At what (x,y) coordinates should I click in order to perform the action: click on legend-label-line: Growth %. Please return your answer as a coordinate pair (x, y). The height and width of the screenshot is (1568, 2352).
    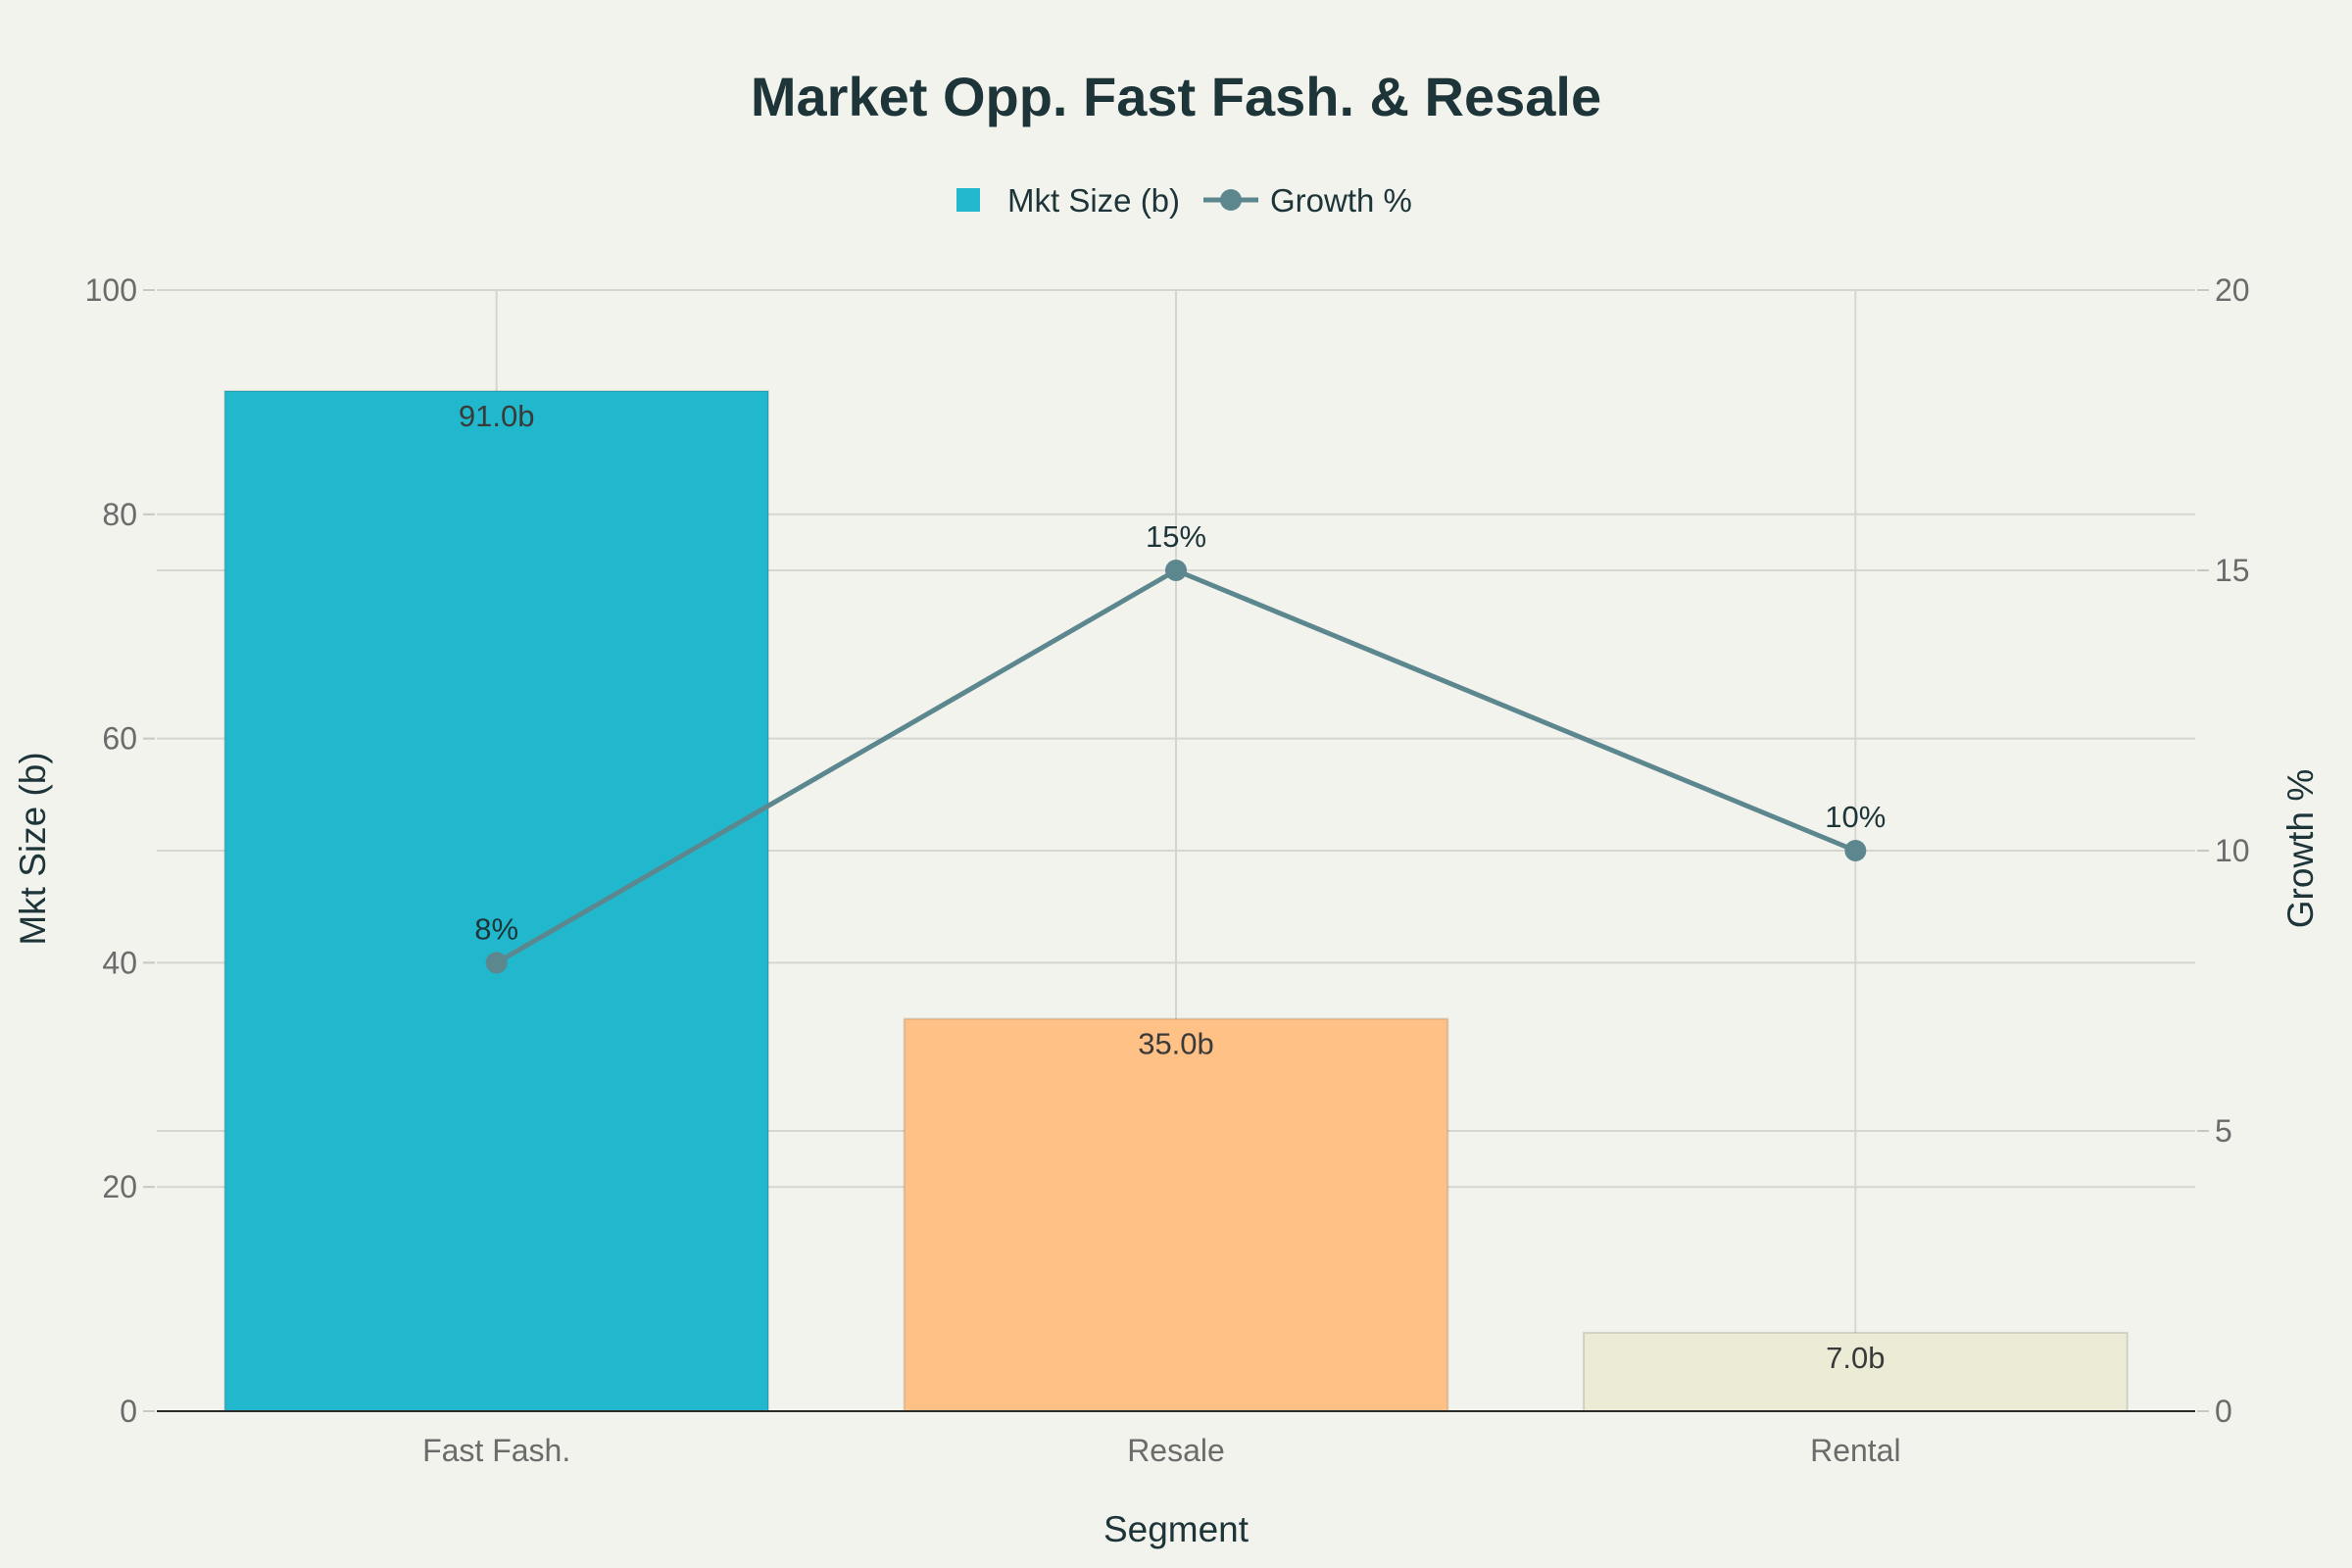
    Looking at the image, I should click on (1341, 200).